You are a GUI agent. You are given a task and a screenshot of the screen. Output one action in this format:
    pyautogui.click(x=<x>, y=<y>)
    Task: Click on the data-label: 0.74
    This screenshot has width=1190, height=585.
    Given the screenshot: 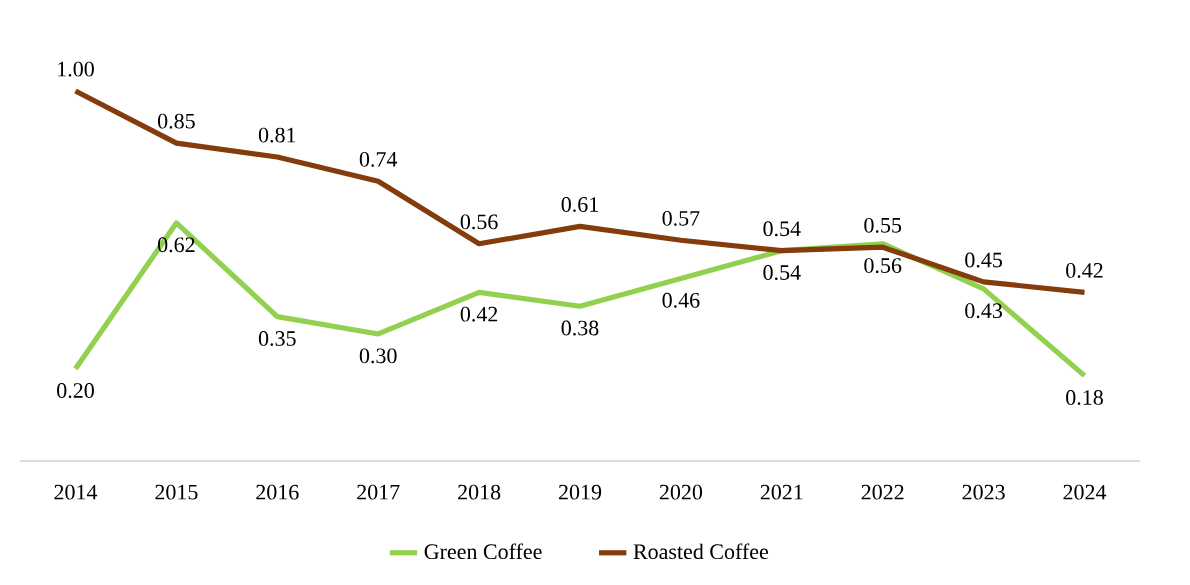 What is the action you would take?
    pyautogui.click(x=378, y=159)
    